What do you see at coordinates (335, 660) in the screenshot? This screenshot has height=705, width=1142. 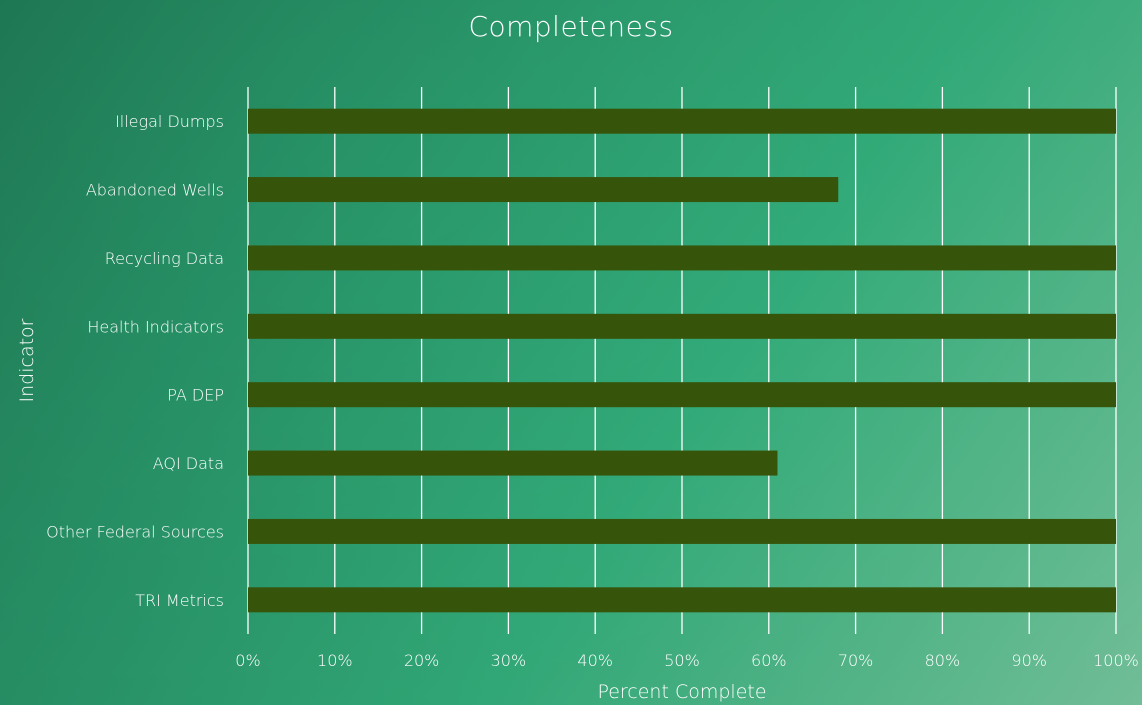 I see `x-tick-label: 10%` at bounding box center [335, 660].